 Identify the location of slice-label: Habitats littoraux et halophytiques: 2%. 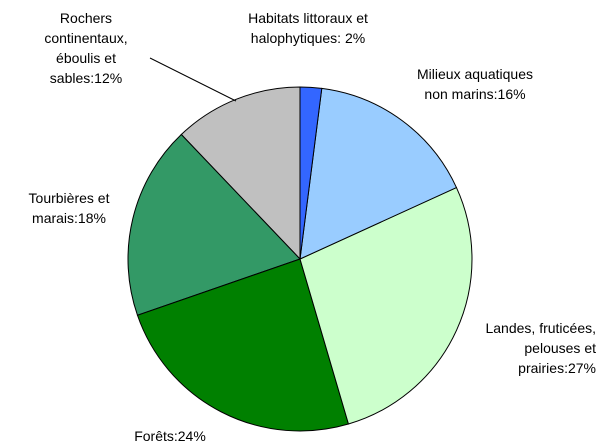
(308, 28).